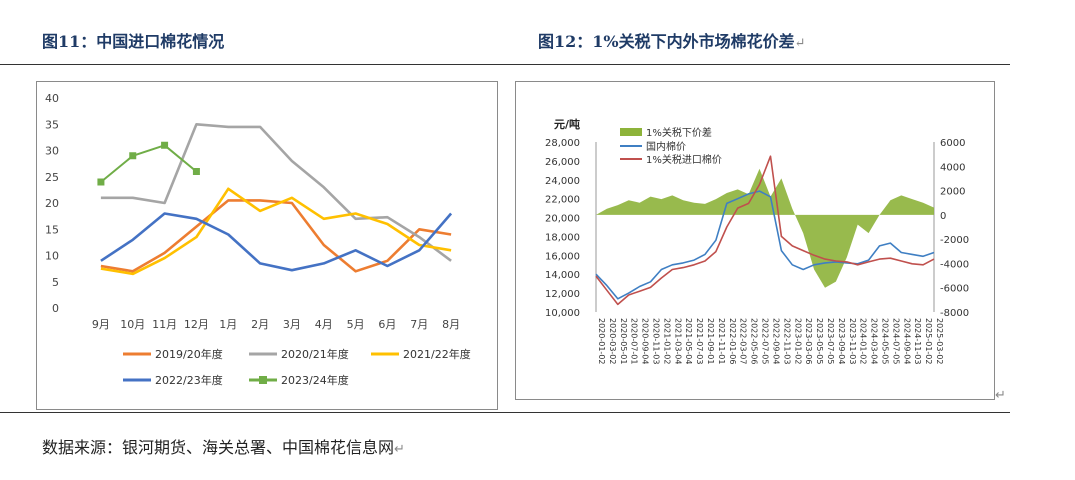 The height and width of the screenshot is (480, 1075). Describe the element at coordinates (52, 177) in the screenshot. I see `y-tick-label: 25` at that location.